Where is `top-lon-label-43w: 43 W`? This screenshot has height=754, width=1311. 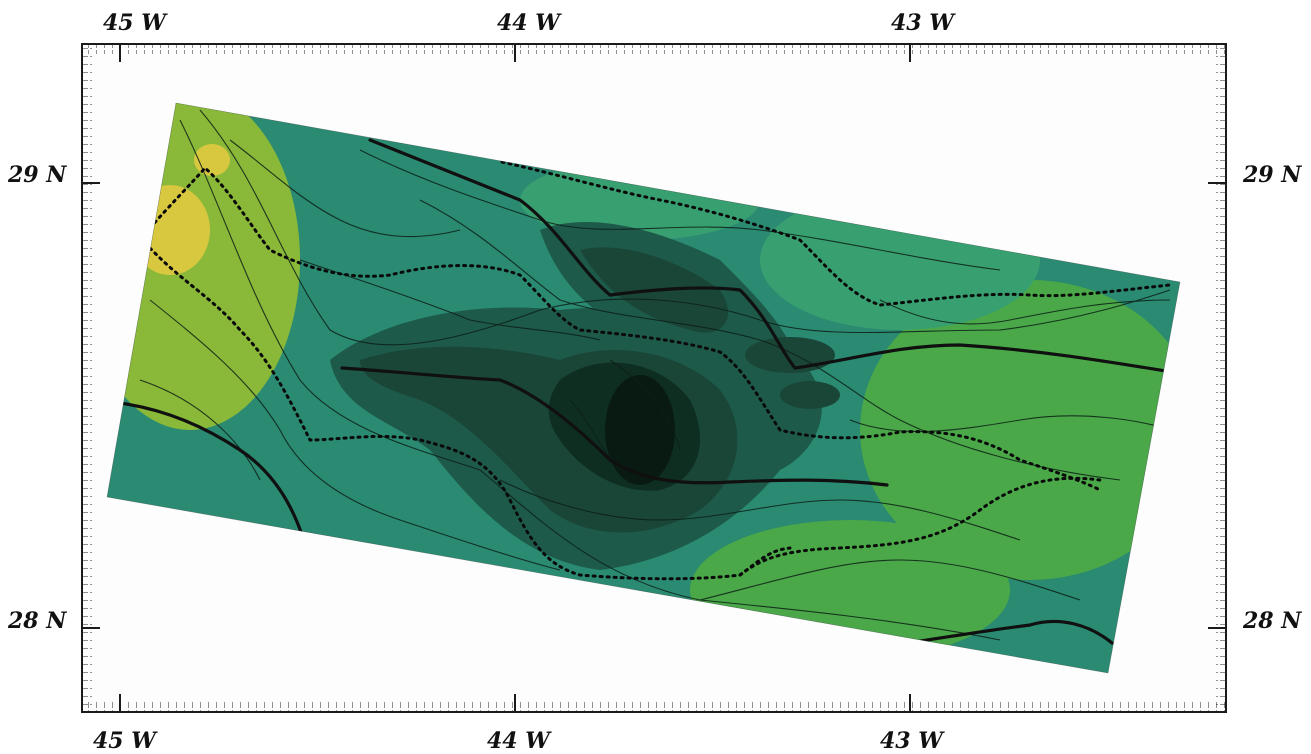 top-lon-label-43w: 43 W is located at coordinates (923, 23).